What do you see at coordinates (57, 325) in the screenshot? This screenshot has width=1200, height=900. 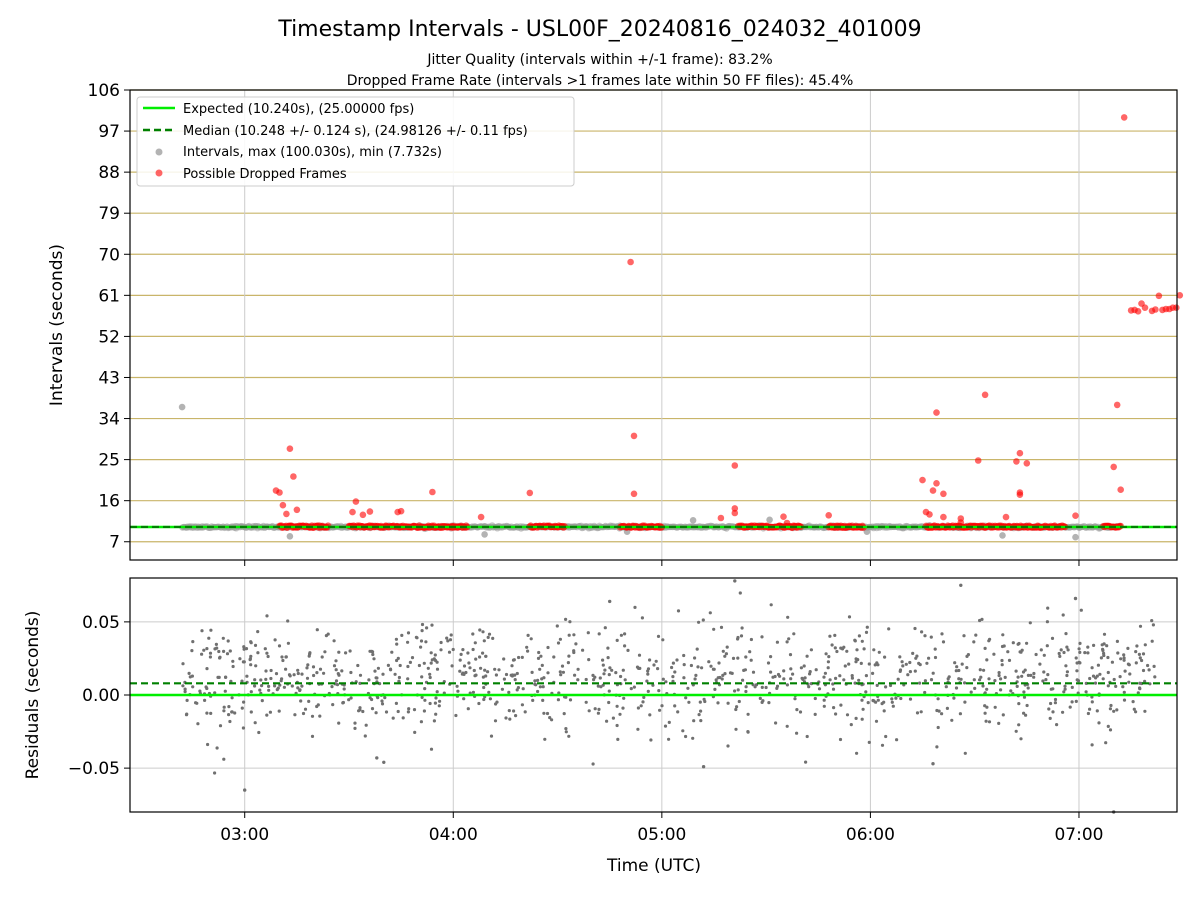 I see `intervals-y-axis-label: Intervals (seconds)` at bounding box center [57, 325].